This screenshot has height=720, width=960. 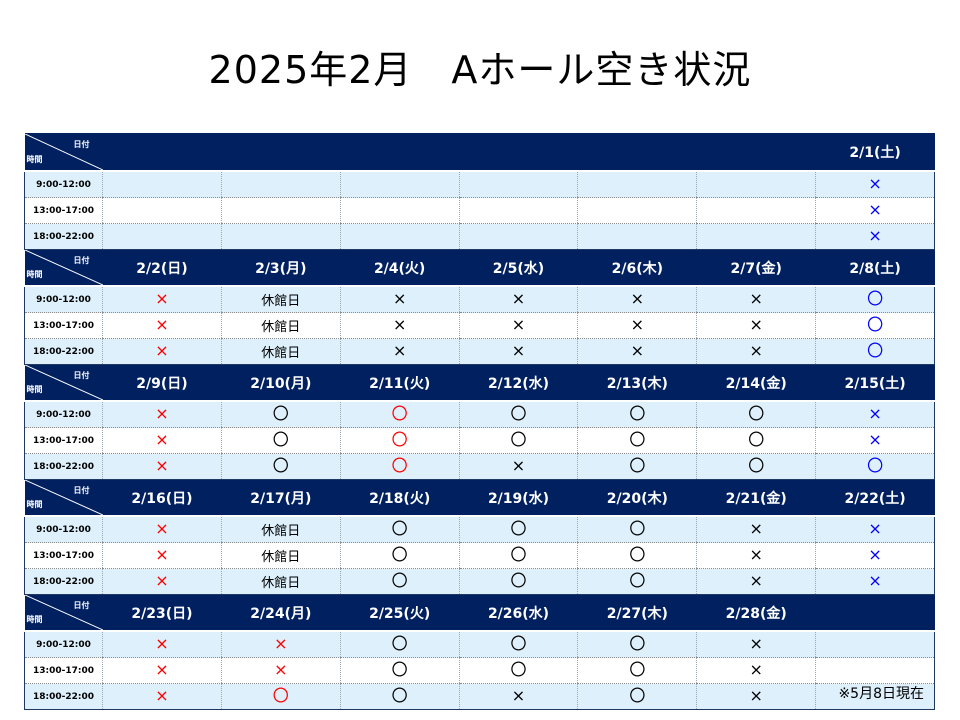 I want to click on time-slot-row: 13:00-17:00 × 休館日 〇 〇 〇 × ×, so click(x=480, y=555).